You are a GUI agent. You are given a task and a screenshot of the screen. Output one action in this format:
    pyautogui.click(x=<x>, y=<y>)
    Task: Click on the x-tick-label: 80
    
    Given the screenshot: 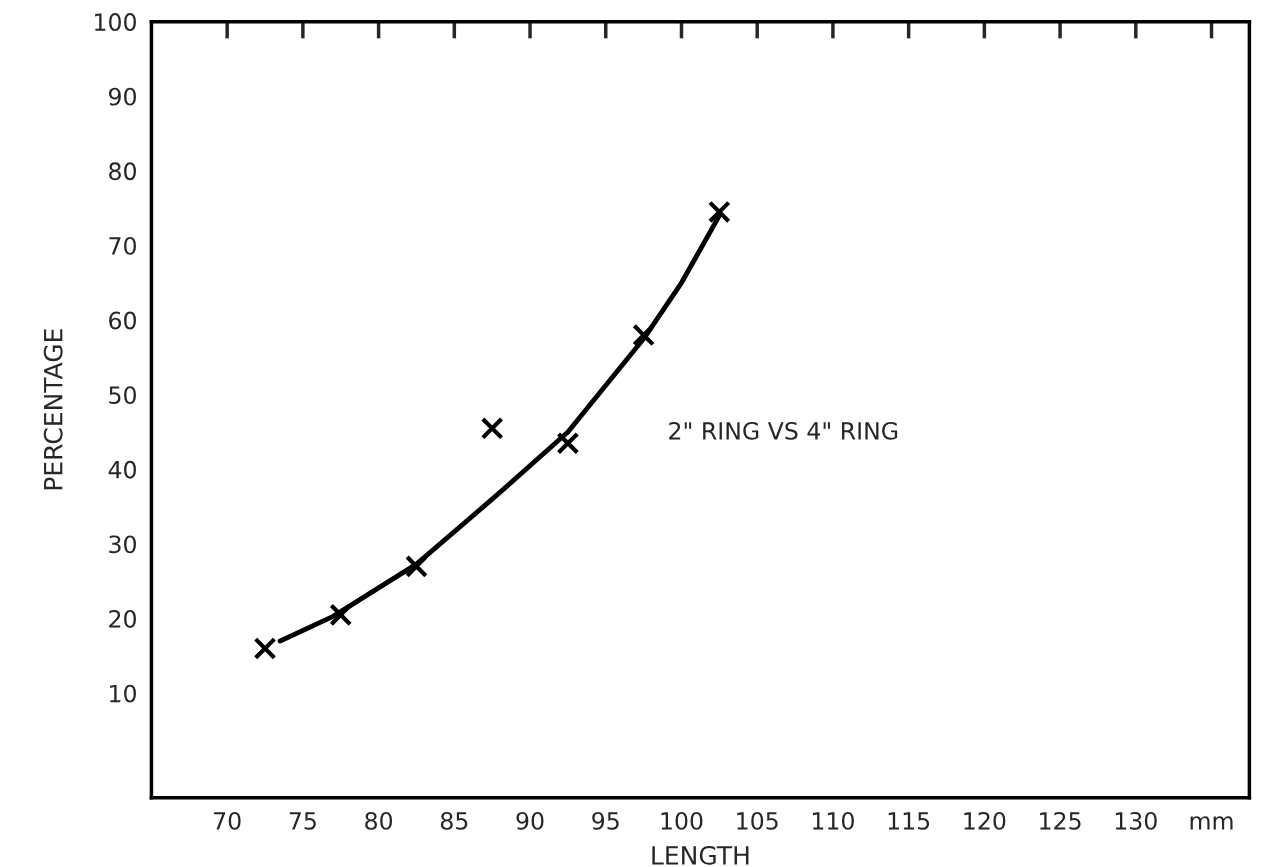 What is the action you would take?
    pyautogui.click(x=379, y=820)
    